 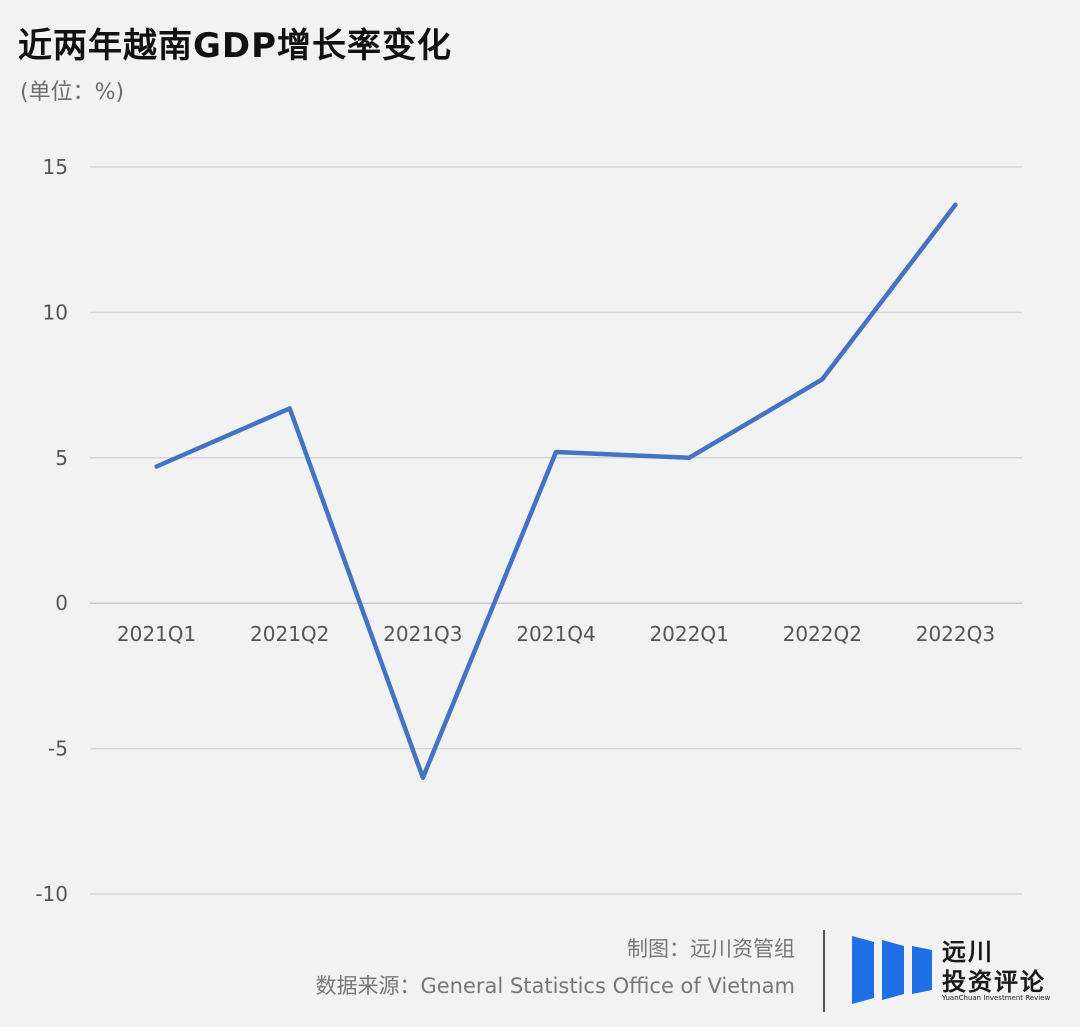 I want to click on x-tick-label: 2021Q4, so click(x=555, y=634).